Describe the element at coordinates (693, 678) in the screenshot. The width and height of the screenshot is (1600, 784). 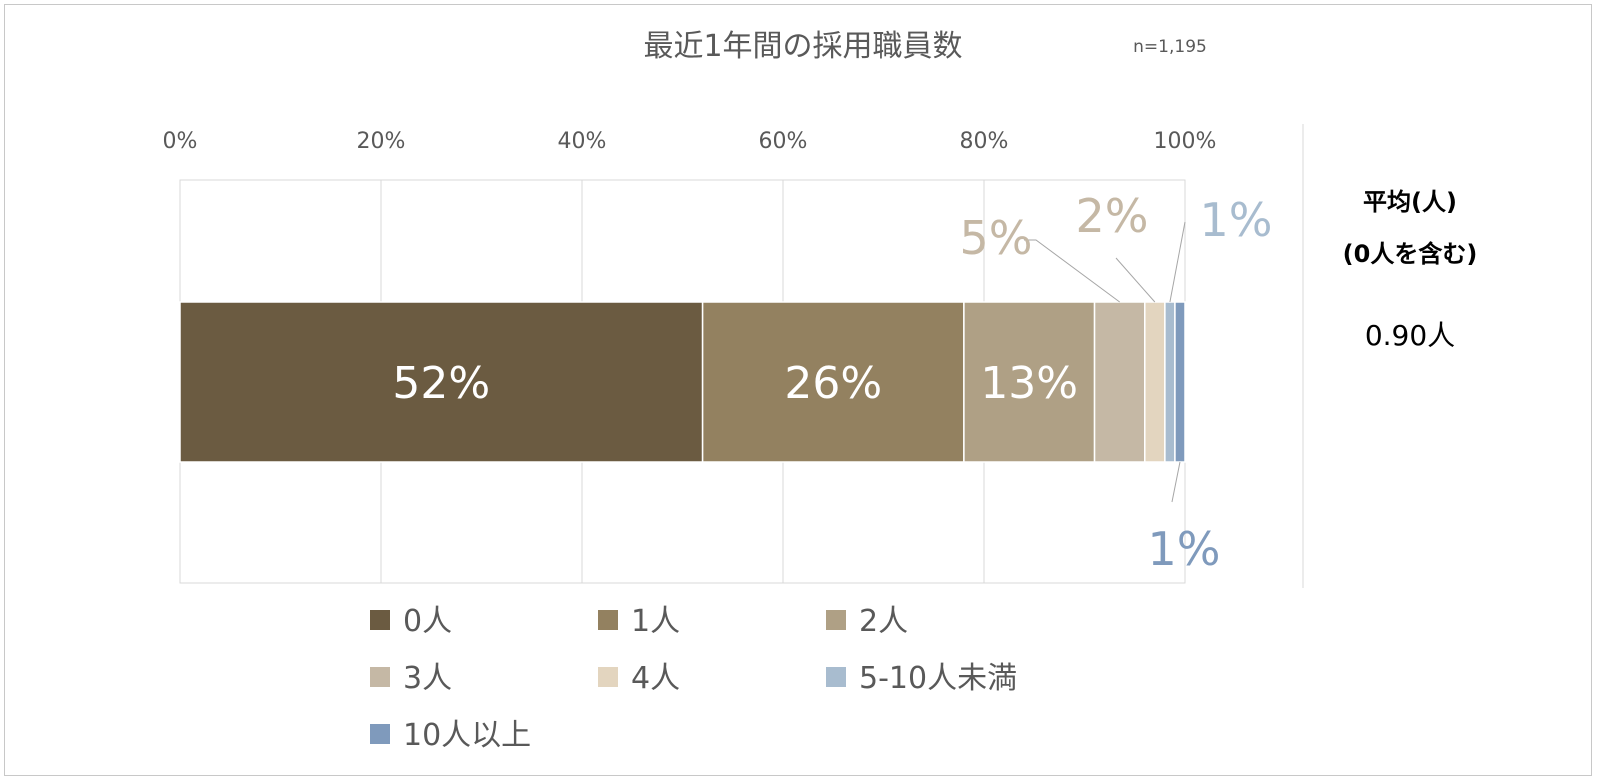
I see `legend: 0人 1人 2人 3人 4人 5-10人未満 10人以上` at that location.